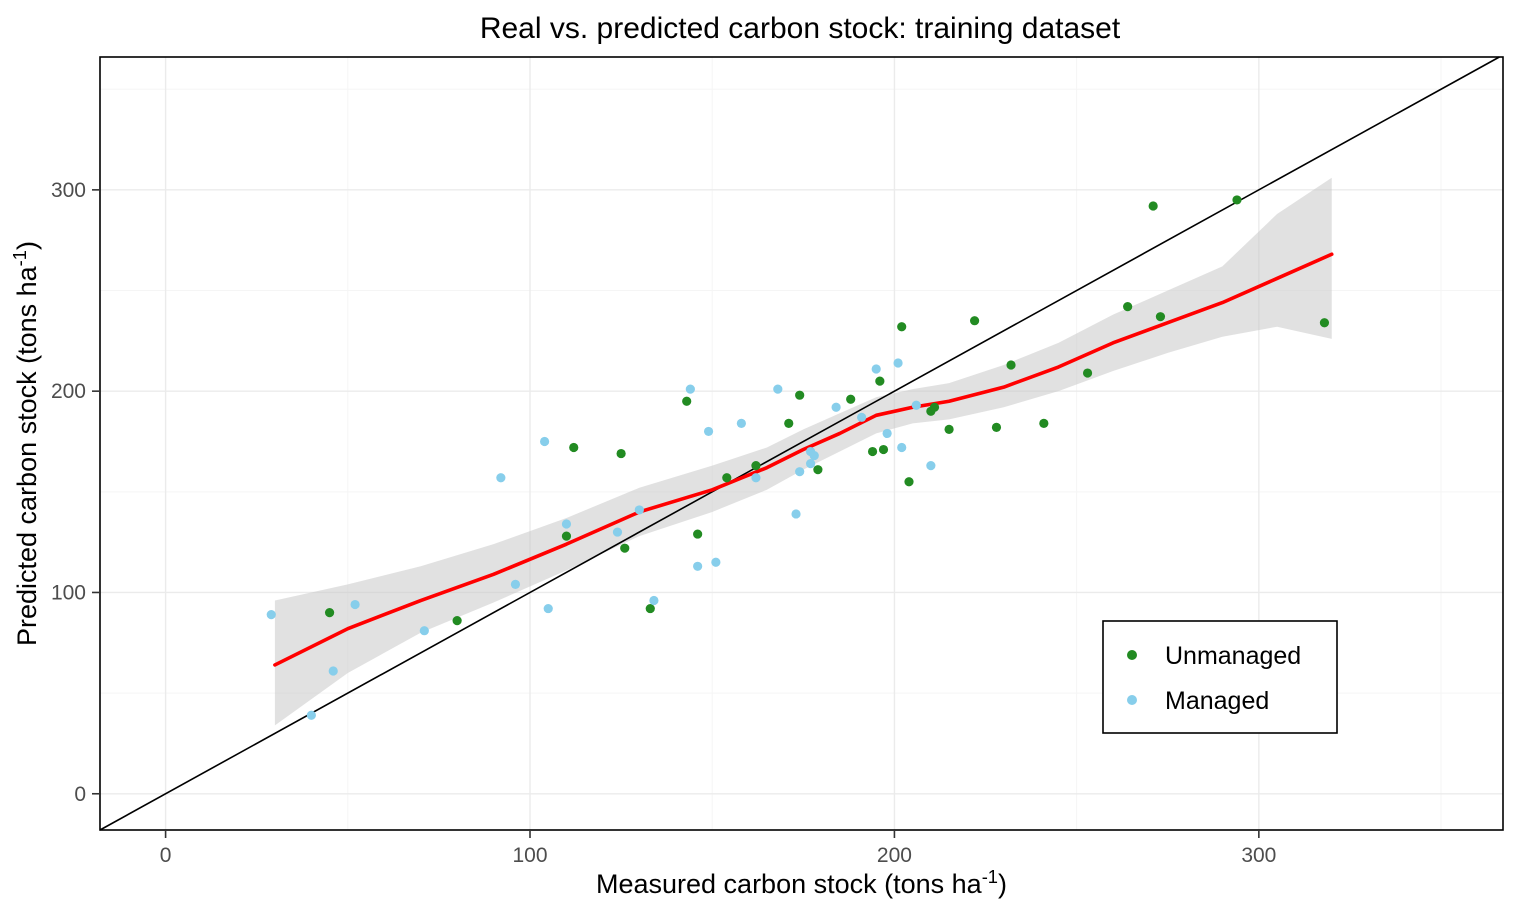 This screenshot has height=922, width=1515. I want to click on legend-label: Unmanaged, so click(1233, 656).